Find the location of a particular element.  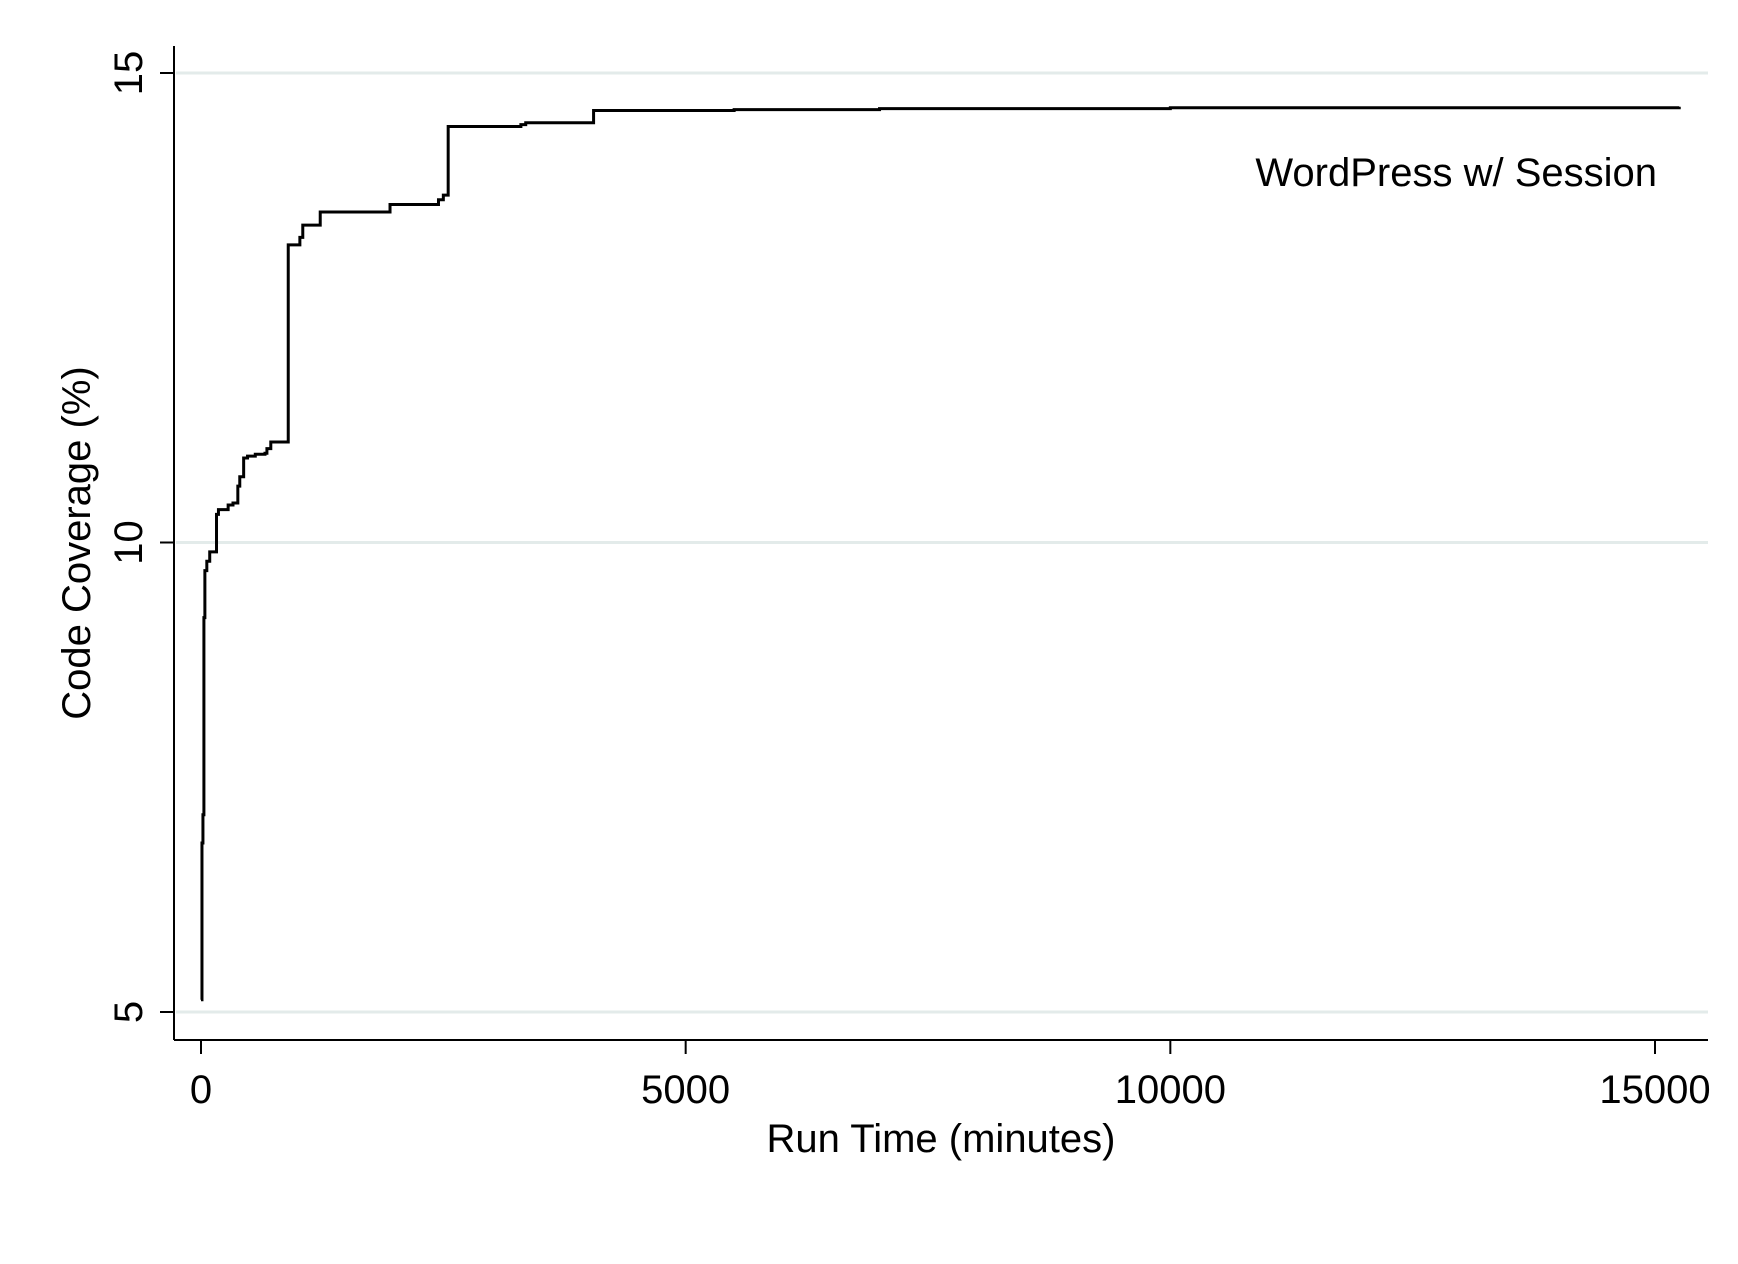

x-tick-label-0: 0 is located at coordinates (201, 1090).